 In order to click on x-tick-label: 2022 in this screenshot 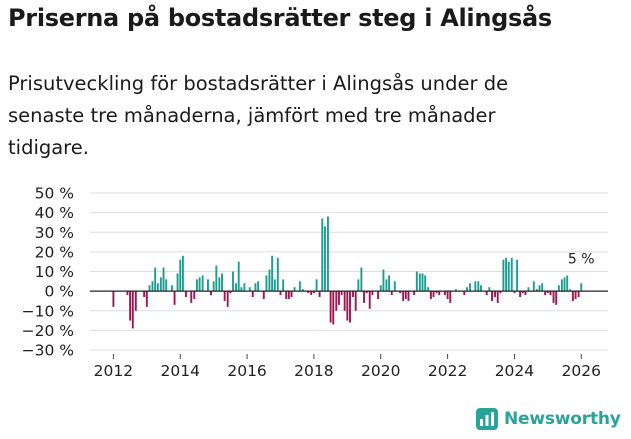, I will do `click(447, 371)`.